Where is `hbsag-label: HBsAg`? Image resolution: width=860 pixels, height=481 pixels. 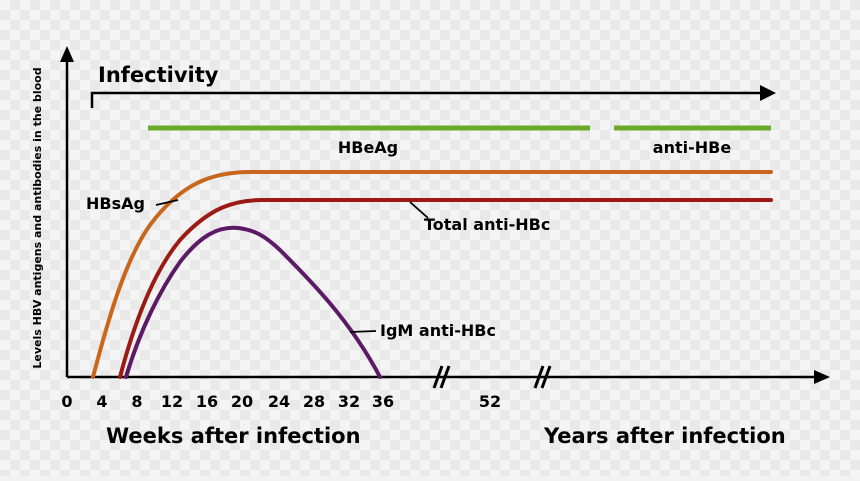 hbsag-label: HBsAg is located at coordinates (115, 203).